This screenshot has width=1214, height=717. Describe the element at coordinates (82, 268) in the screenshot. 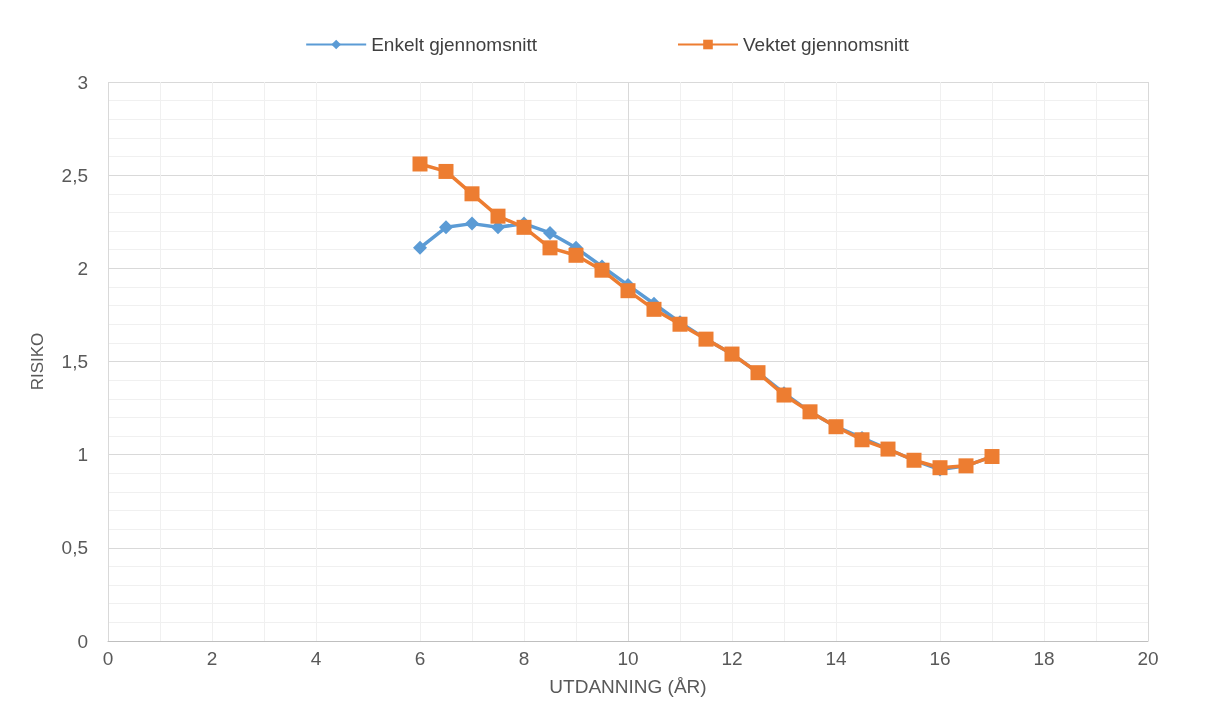

I see `y-tick-label: 2` at that location.